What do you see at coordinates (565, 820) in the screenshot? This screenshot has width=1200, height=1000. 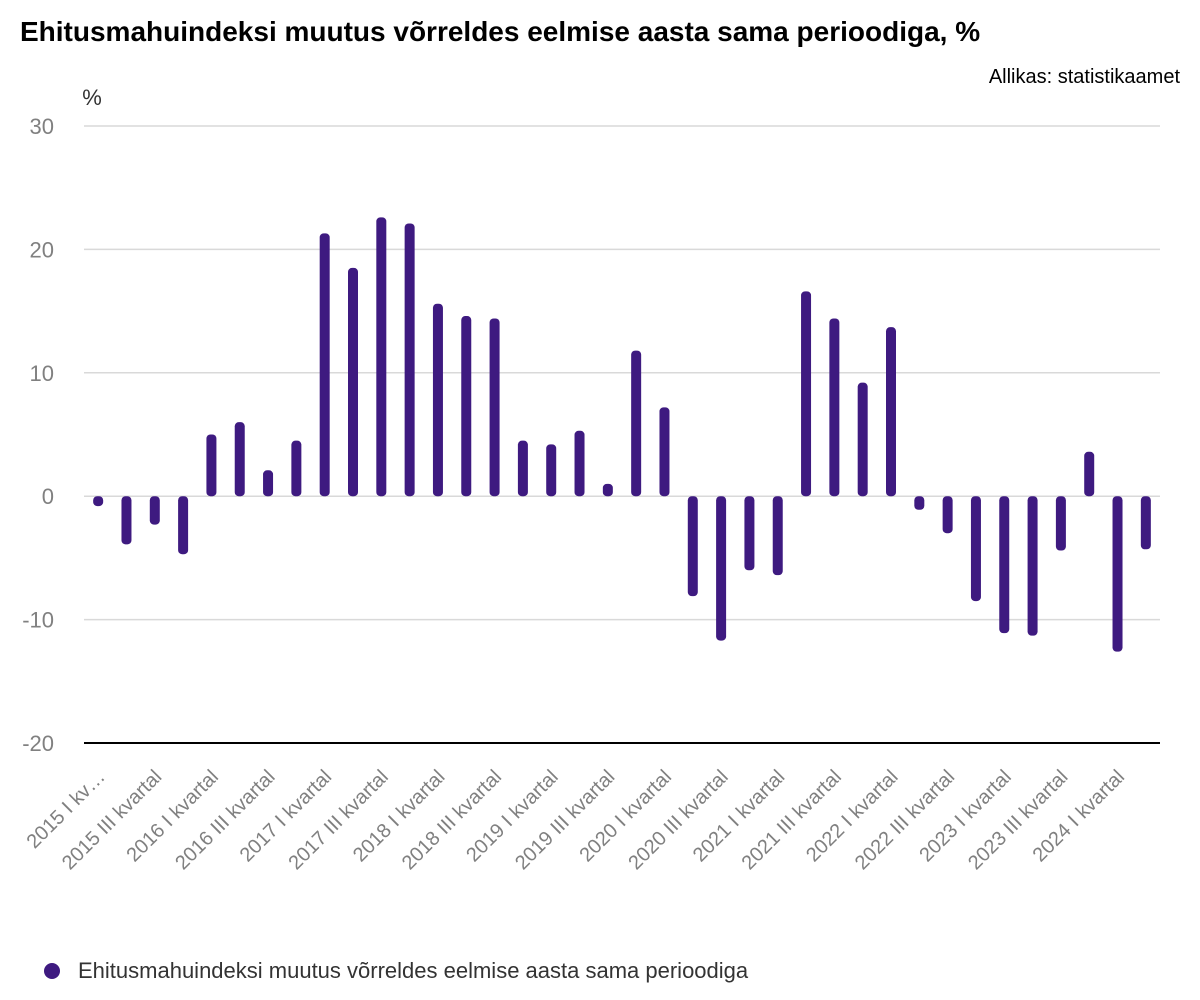 I see `x-tick-label: 2019 III kvartal` at bounding box center [565, 820].